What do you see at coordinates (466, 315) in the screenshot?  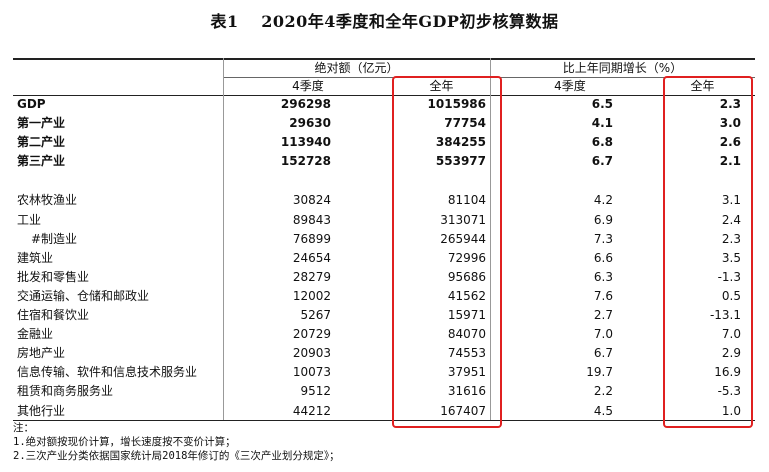 I see `cell-year-absolute: 15971` at bounding box center [466, 315].